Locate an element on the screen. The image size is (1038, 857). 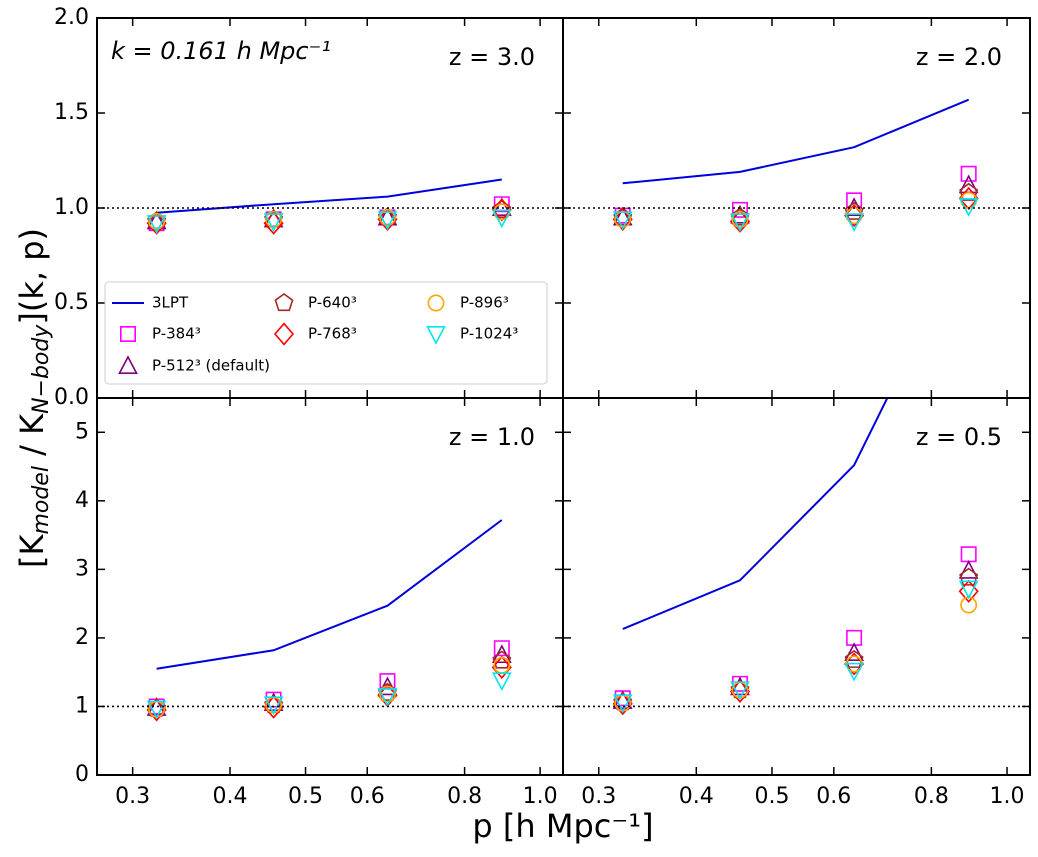
legend-box is located at coordinates (326, 333).